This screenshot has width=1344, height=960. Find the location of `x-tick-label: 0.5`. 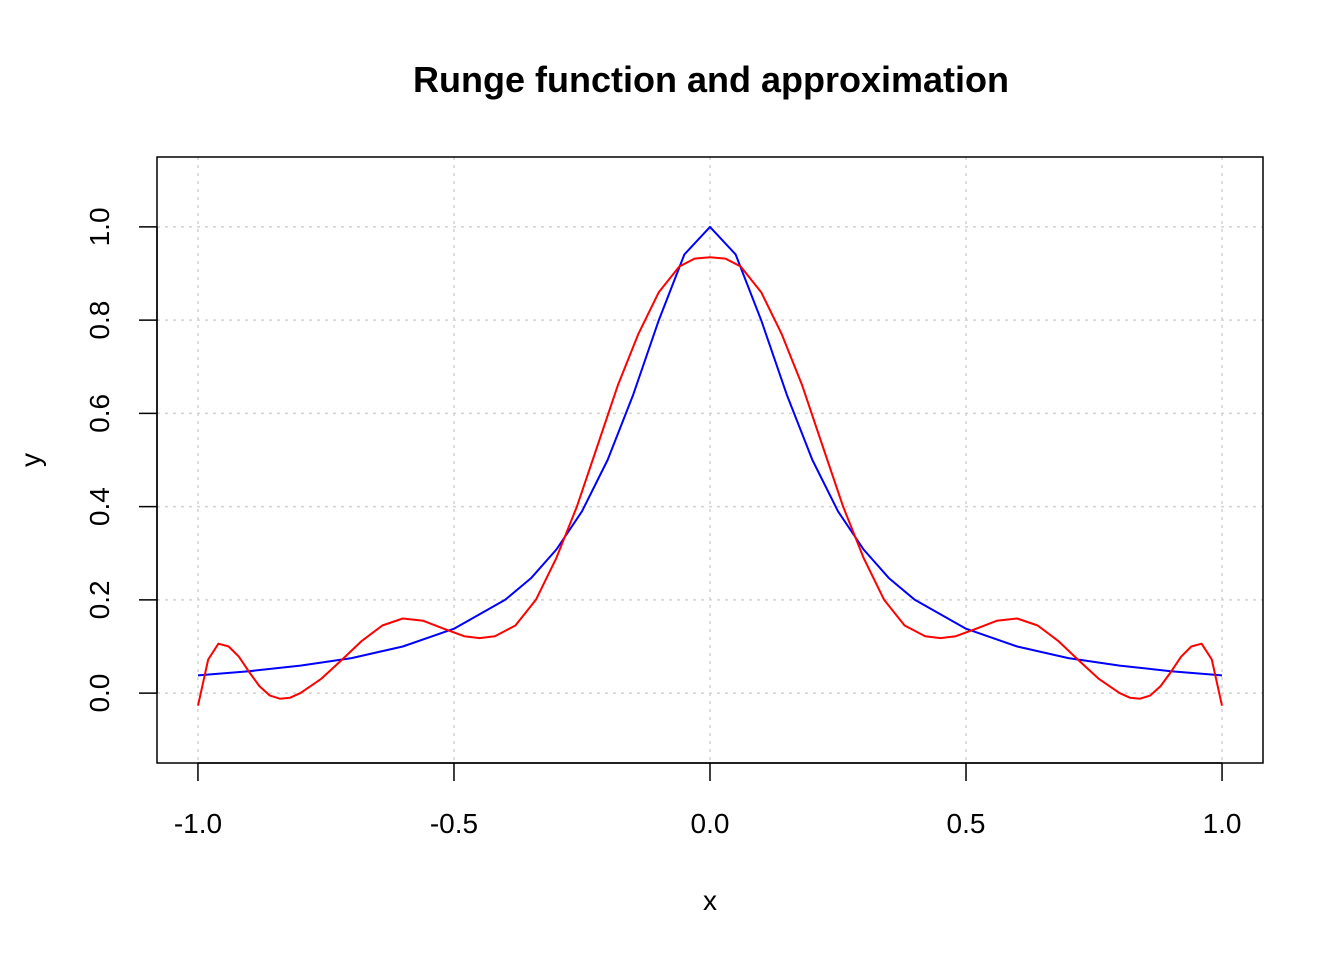

x-tick-label: 0.5 is located at coordinates (966, 823).